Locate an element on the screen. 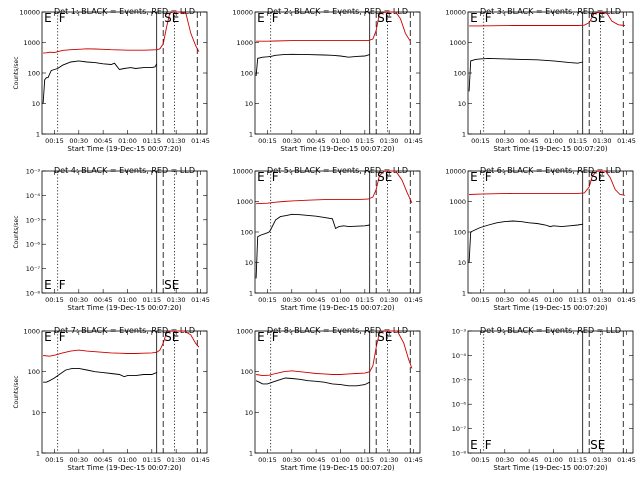  y-tick-label: 10⁻⁸ is located at coordinates (459, 454).